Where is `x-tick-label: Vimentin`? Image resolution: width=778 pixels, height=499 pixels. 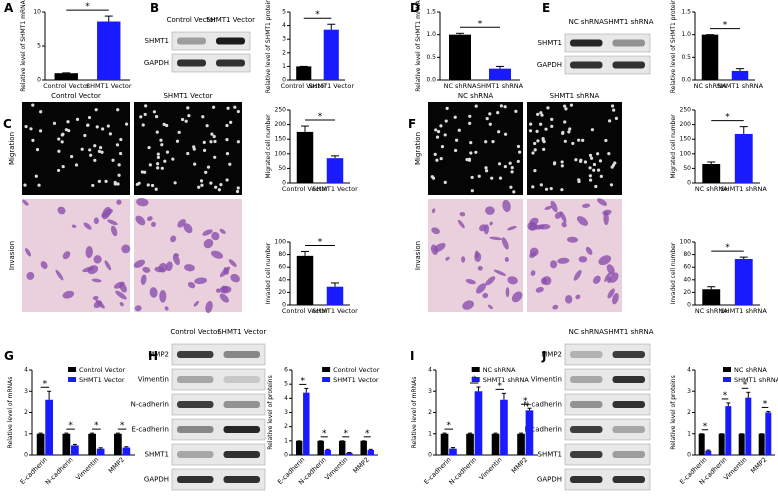 x-tick-label: Vimentin is located at coordinates (336, 469).